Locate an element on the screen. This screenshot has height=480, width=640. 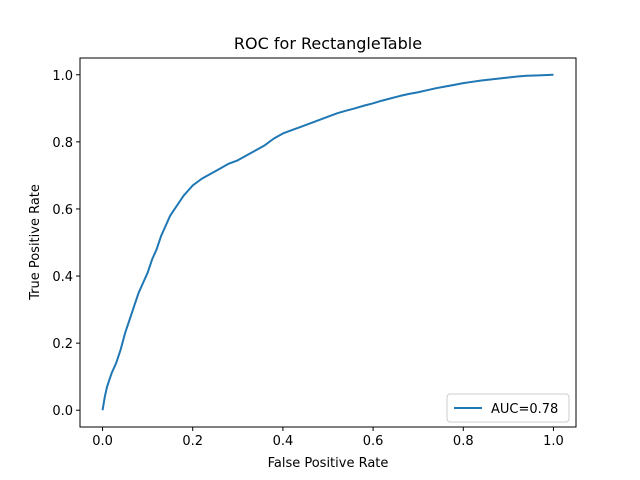
y-tick-label: 0.4 is located at coordinates (62, 277).